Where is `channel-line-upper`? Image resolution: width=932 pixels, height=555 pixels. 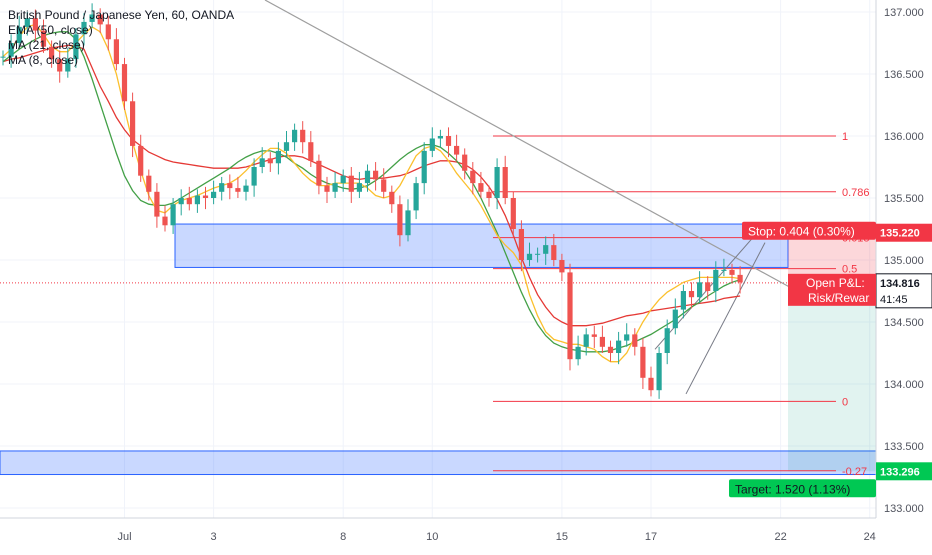
channel-line-upper is located at coordinates (705, 292).